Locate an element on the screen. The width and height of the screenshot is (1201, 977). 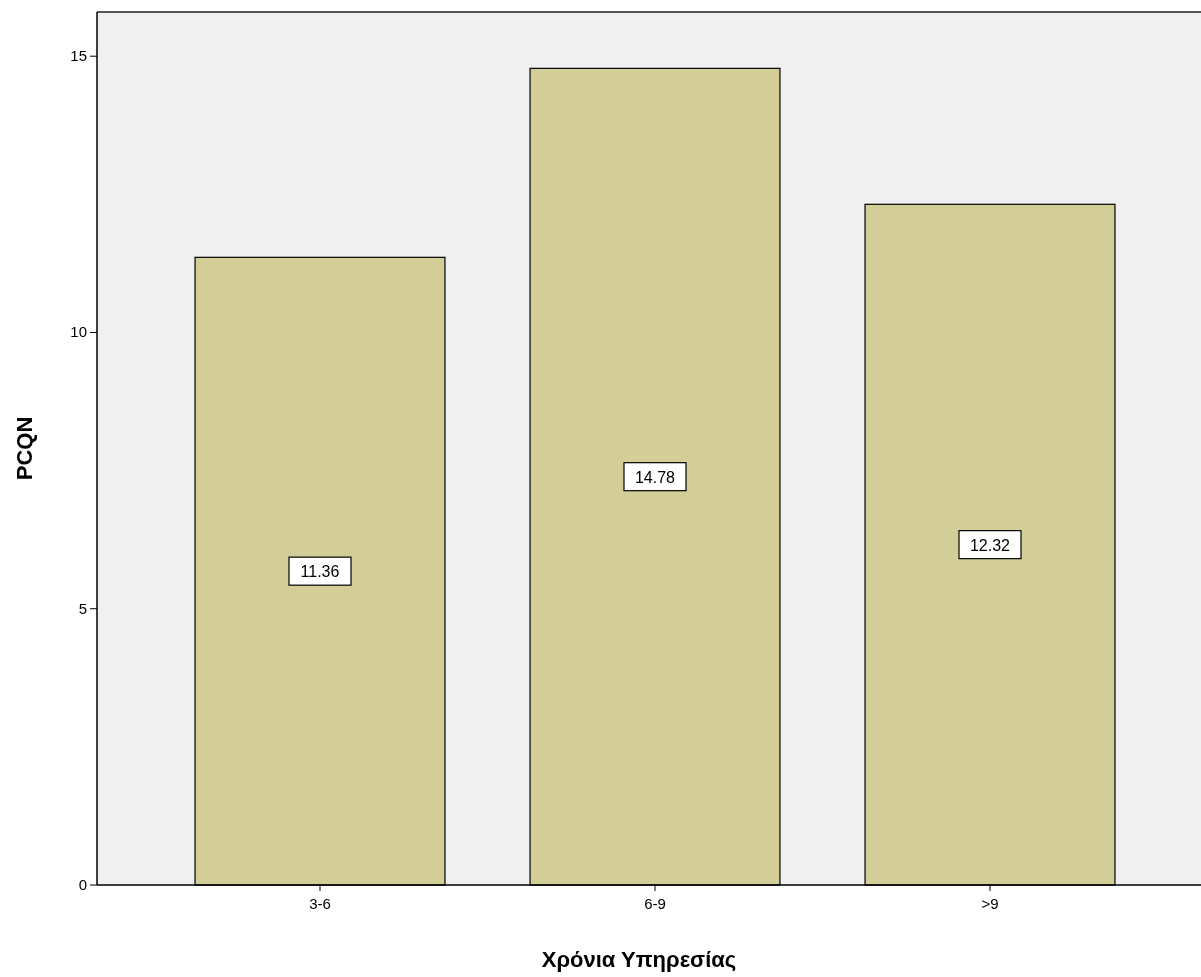
x-tick-label: 3-6 is located at coordinates (320, 903).